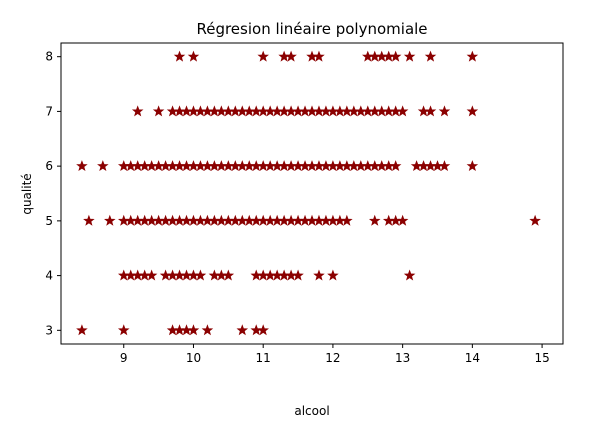  I want to click on y-axis: 3 4 5 6 7 8, so click(53, 193).